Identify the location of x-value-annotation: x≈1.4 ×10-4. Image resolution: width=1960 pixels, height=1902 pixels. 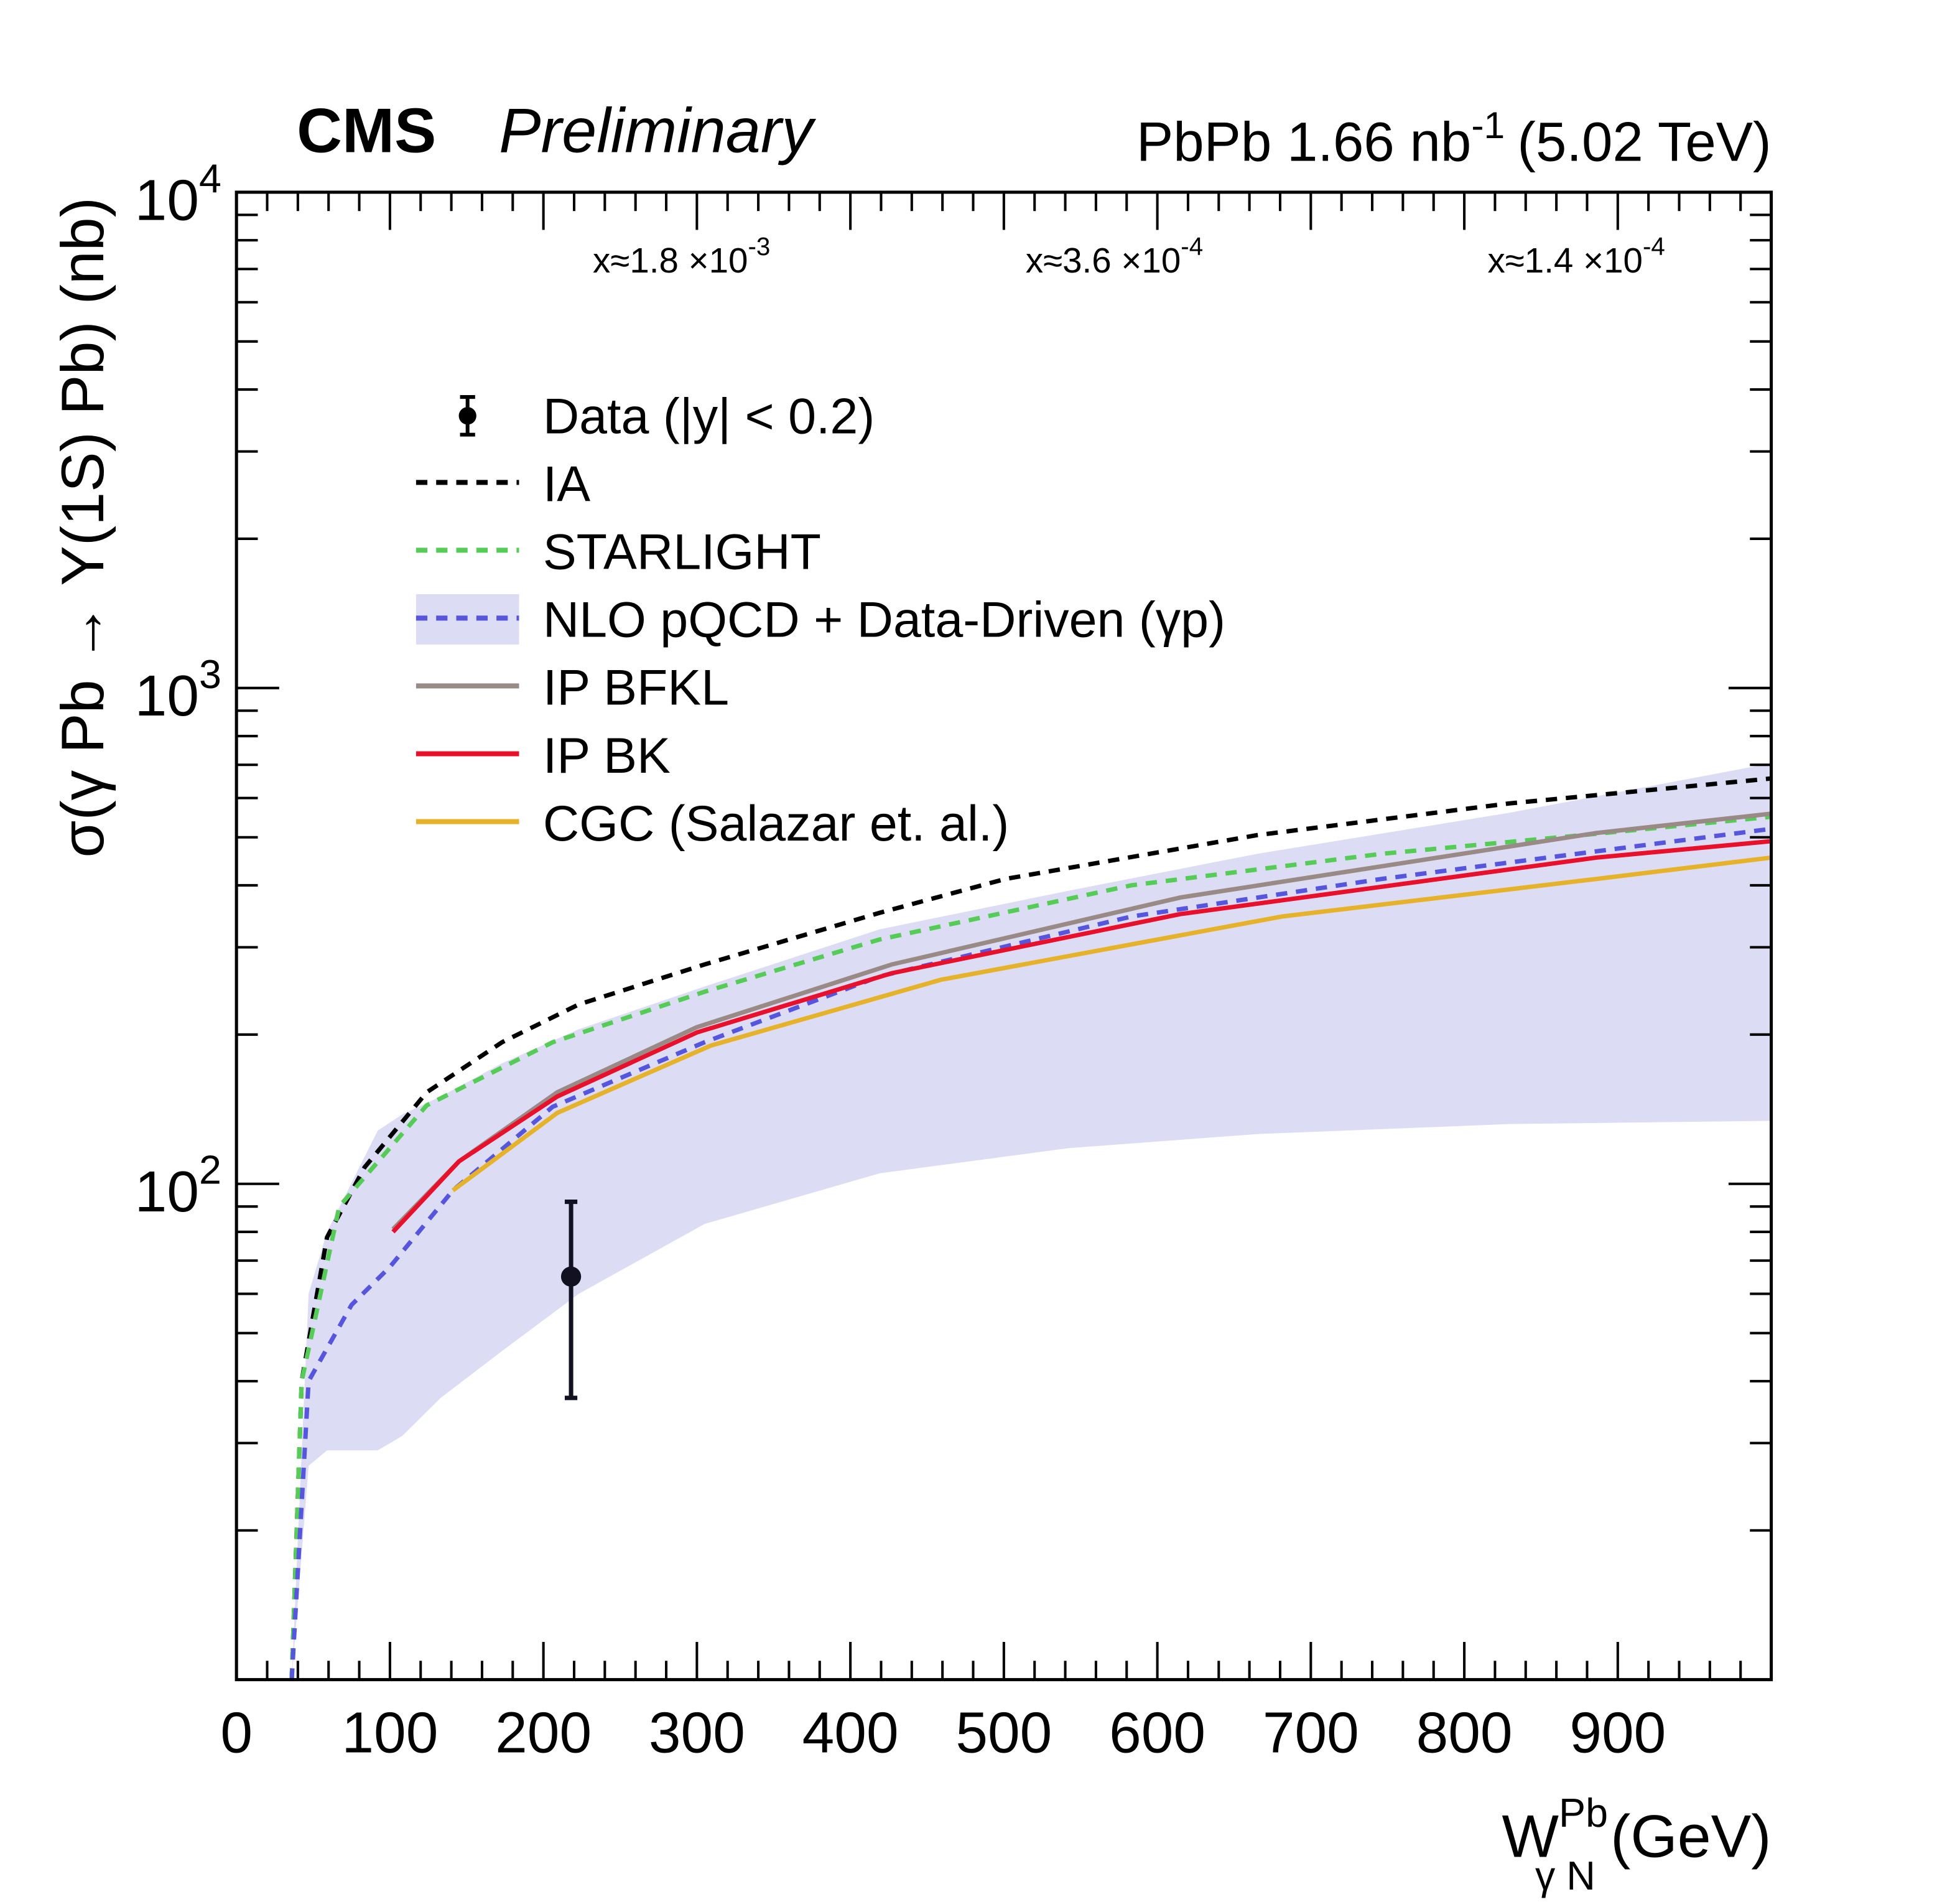
(1576, 256).